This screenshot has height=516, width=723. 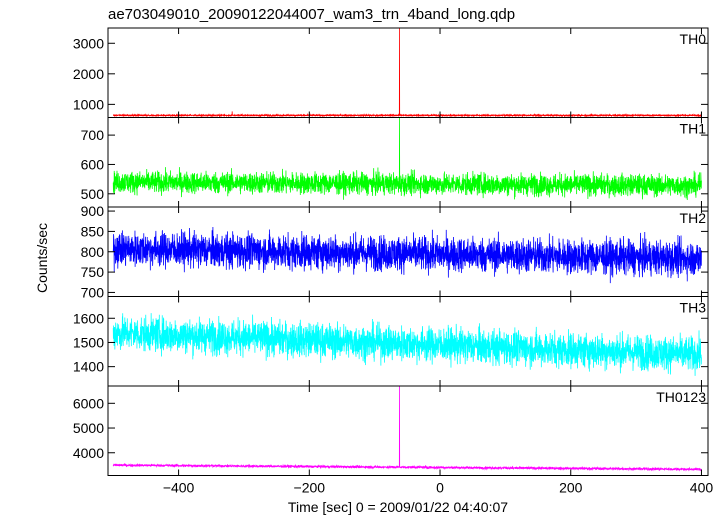 What do you see at coordinates (407, 344) in the screenshot?
I see `series-line-th3` at bounding box center [407, 344].